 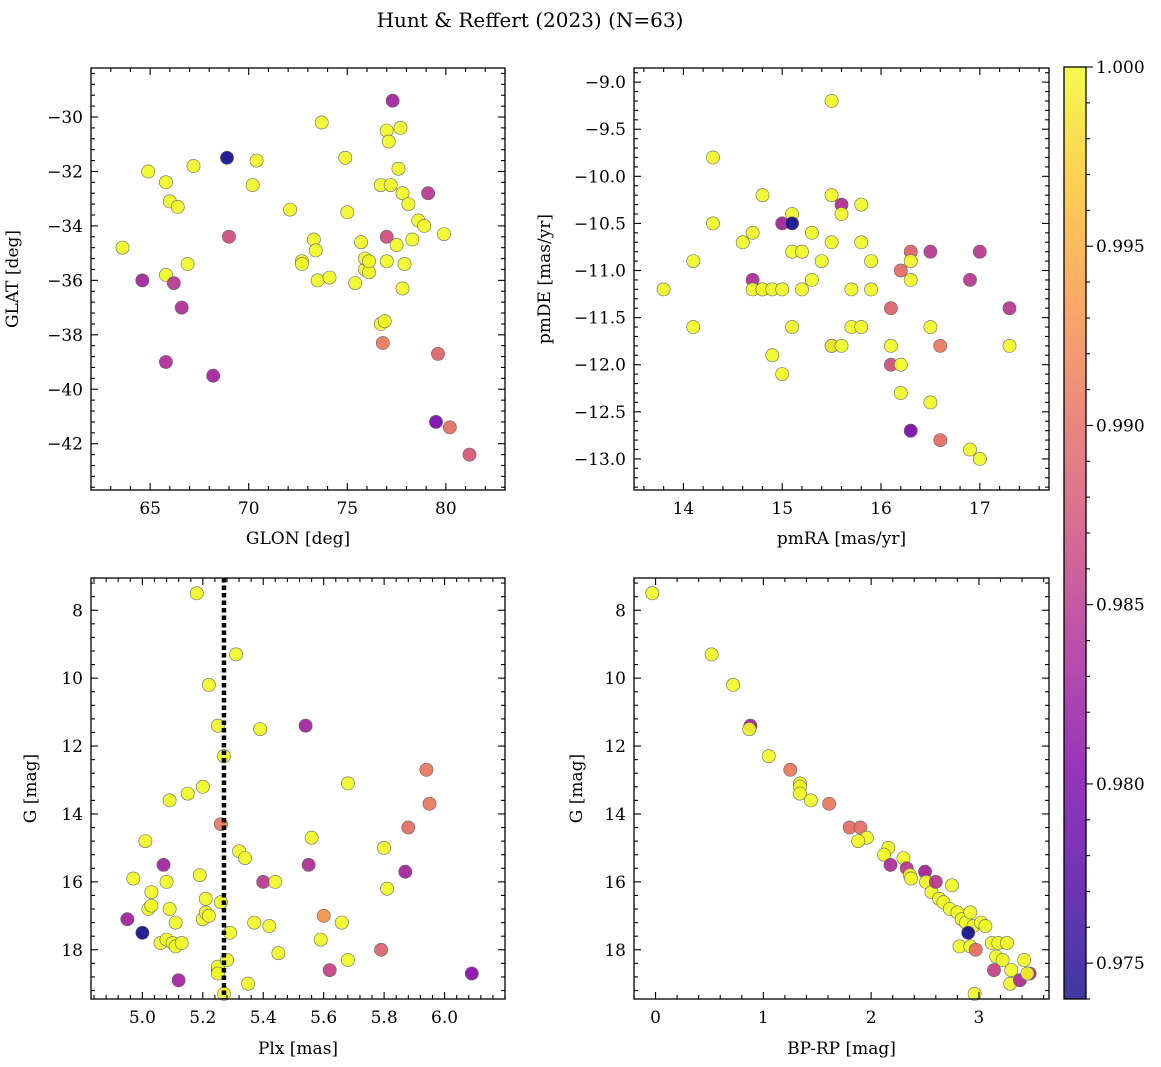 I want to click on y-tick-label: −11.0, so click(x=600, y=272).